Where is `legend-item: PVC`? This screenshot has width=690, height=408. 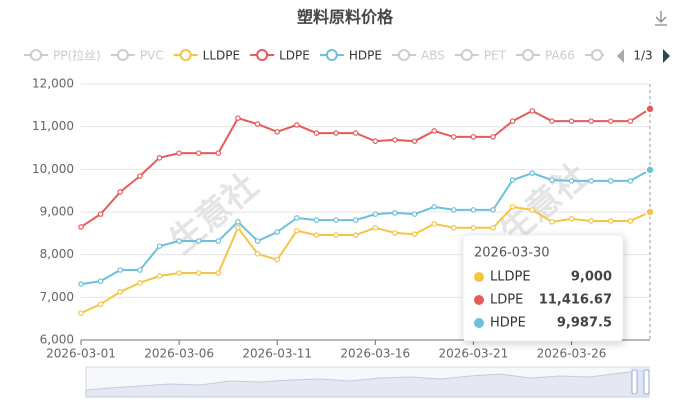 legend-item: PVC is located at coordinates (137, 56).